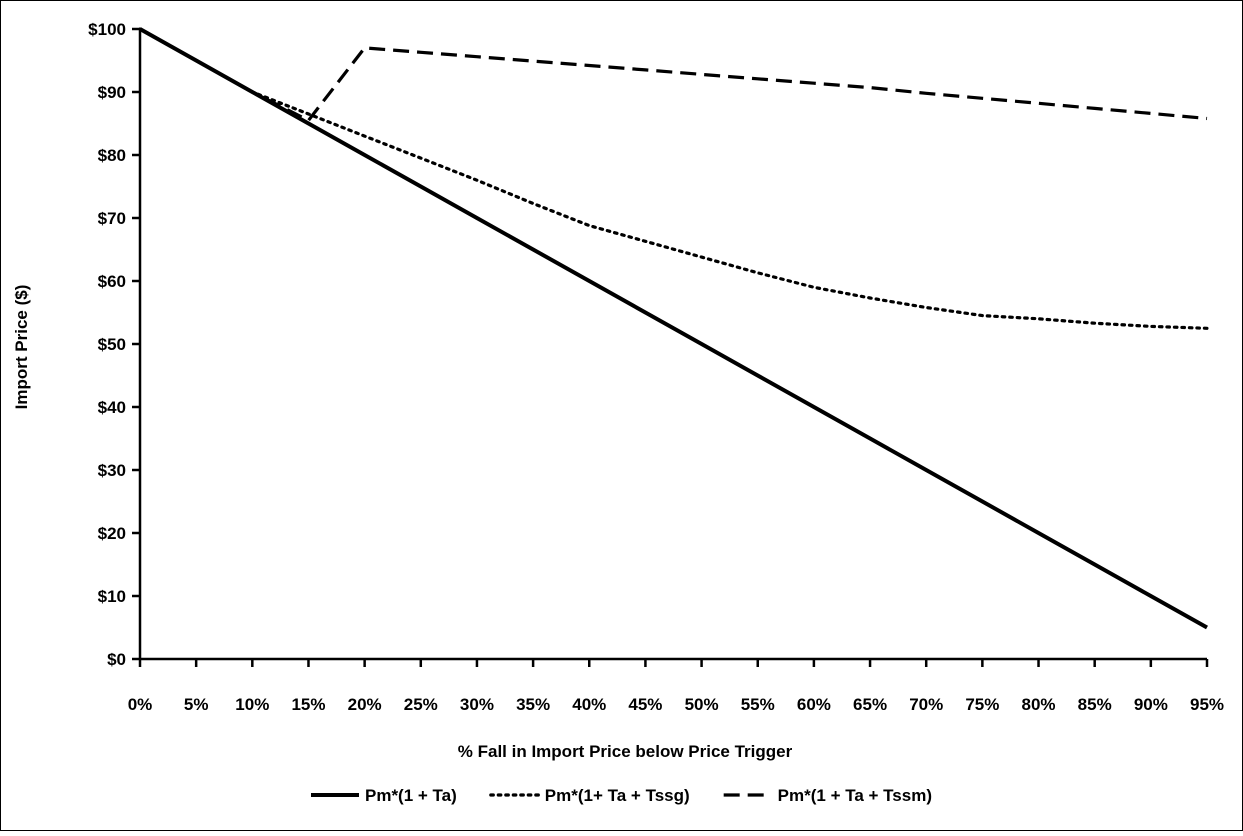 The width and height of the screenshot is (1243, 836). I want to click on y-tick-label: $20, so click(112, 533).